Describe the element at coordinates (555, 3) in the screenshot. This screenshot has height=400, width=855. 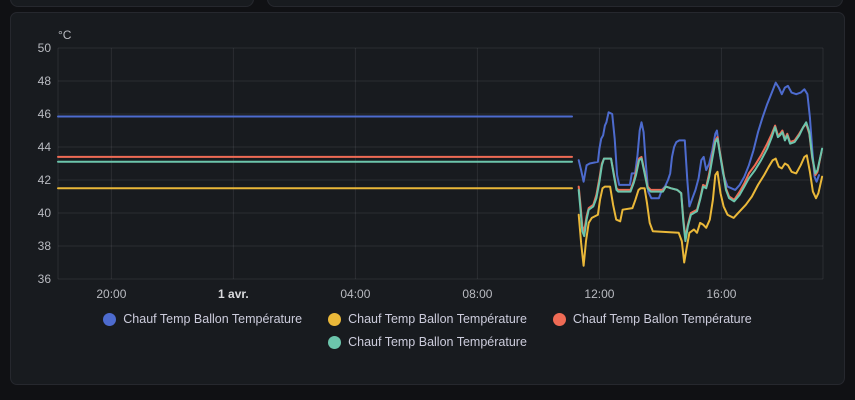
I see `panel-above-right-fragment` at that location.